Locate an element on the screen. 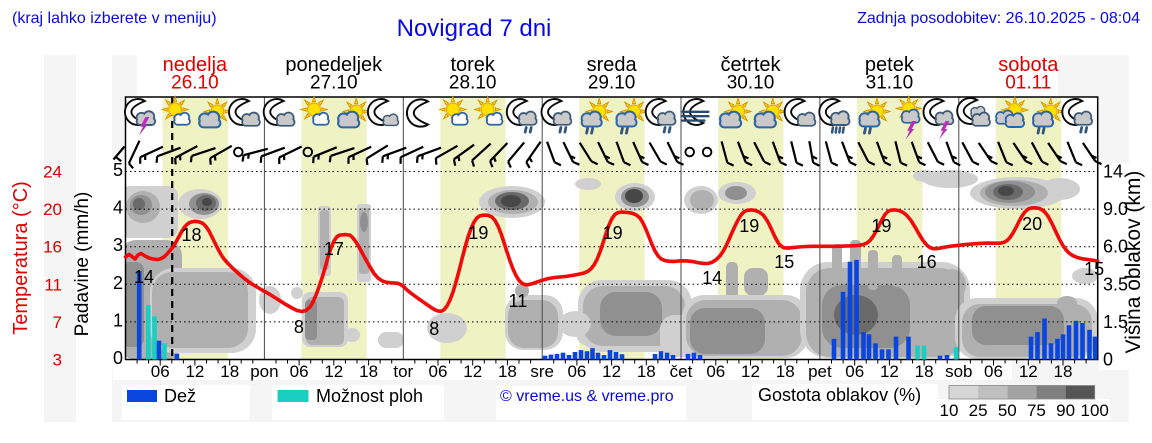 Image resolution: width=1152 pixels, height=443 pixels. svg-text: 24 is located at coordinates (52, 172).